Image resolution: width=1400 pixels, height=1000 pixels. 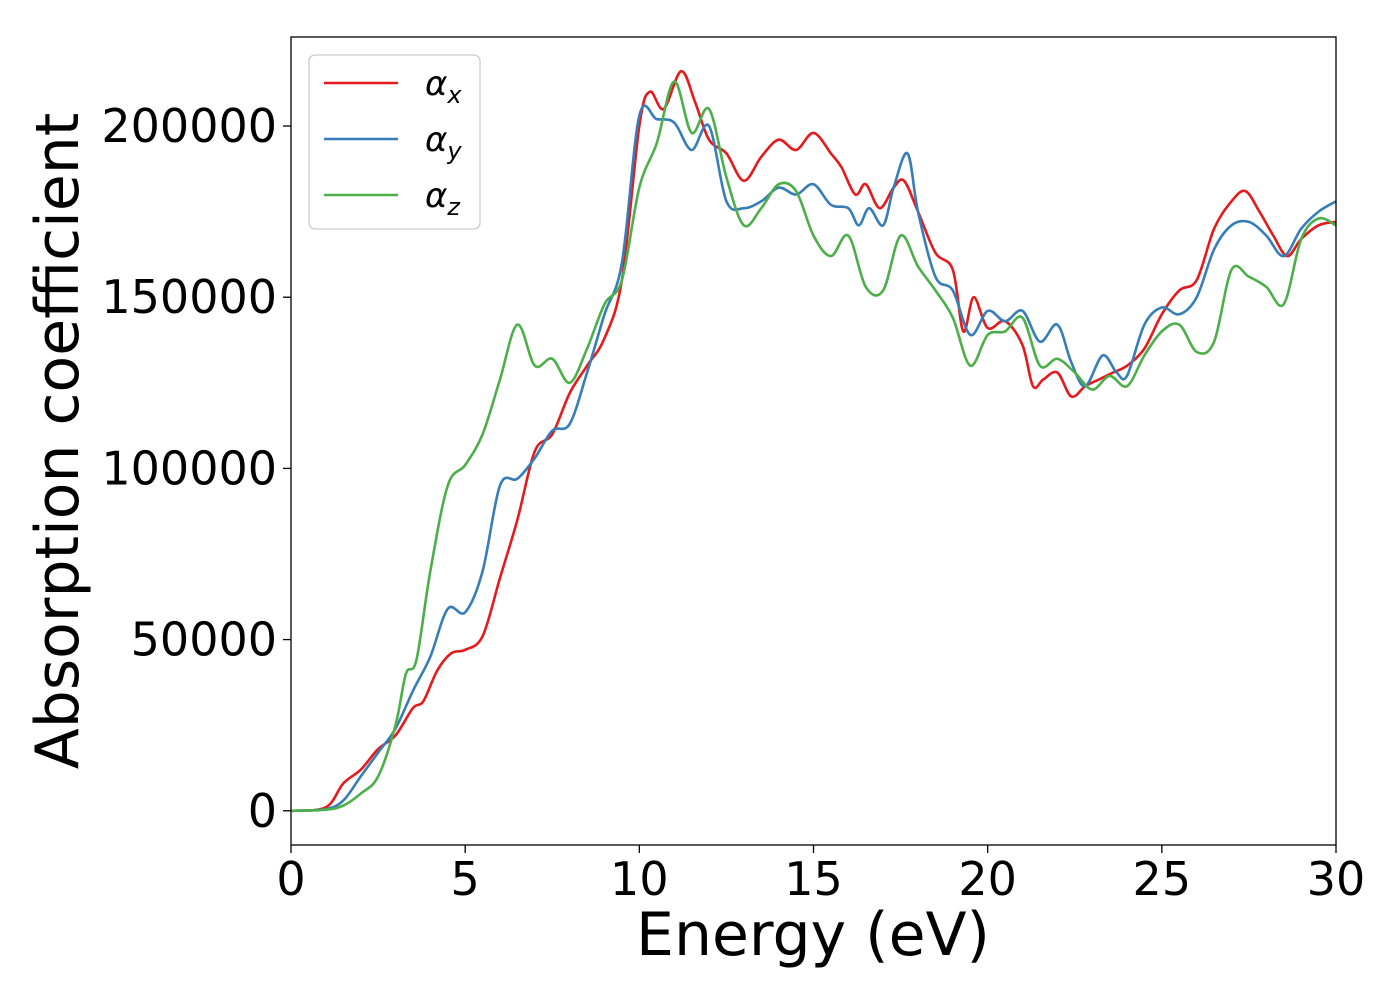 What do you see at coordinates (189, 297) in the screenshot?
I see `y-tick-label: 150000` at bounding box center [189, 297].